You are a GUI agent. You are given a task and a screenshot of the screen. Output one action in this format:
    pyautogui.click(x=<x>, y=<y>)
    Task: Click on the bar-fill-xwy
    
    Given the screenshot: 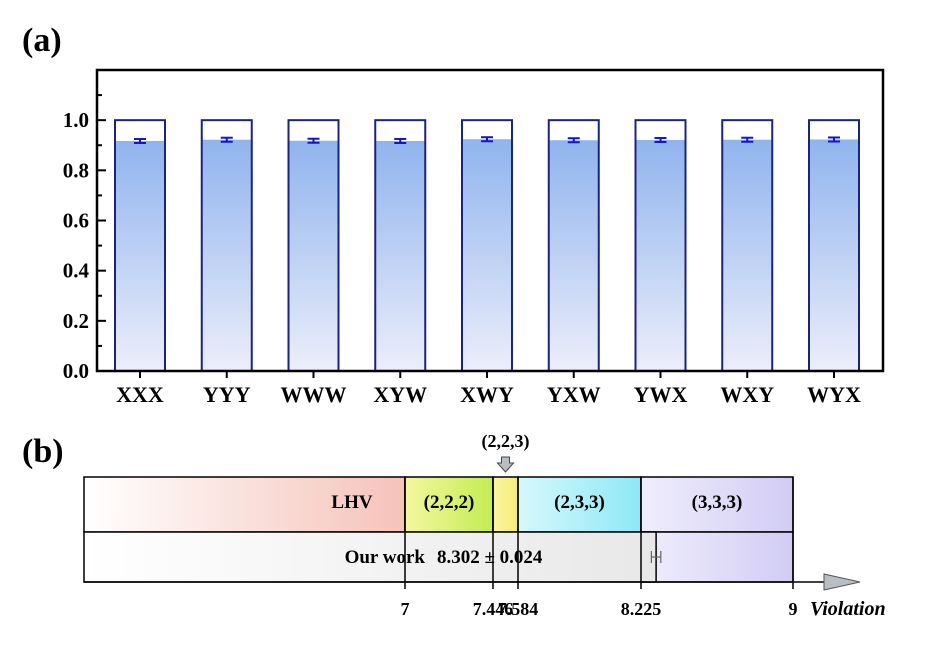 What is the action you would take?
    pyautogui.click(x=487, y=255)
    